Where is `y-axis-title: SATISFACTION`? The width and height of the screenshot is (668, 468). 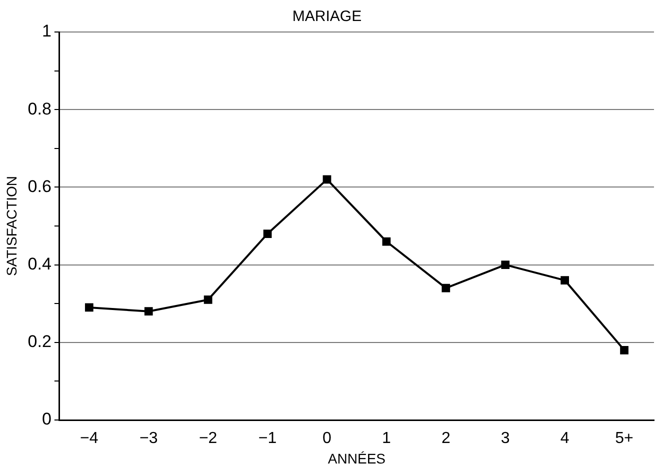
y-axis-title: SATISFACTION is located at coordinates (11, 226).